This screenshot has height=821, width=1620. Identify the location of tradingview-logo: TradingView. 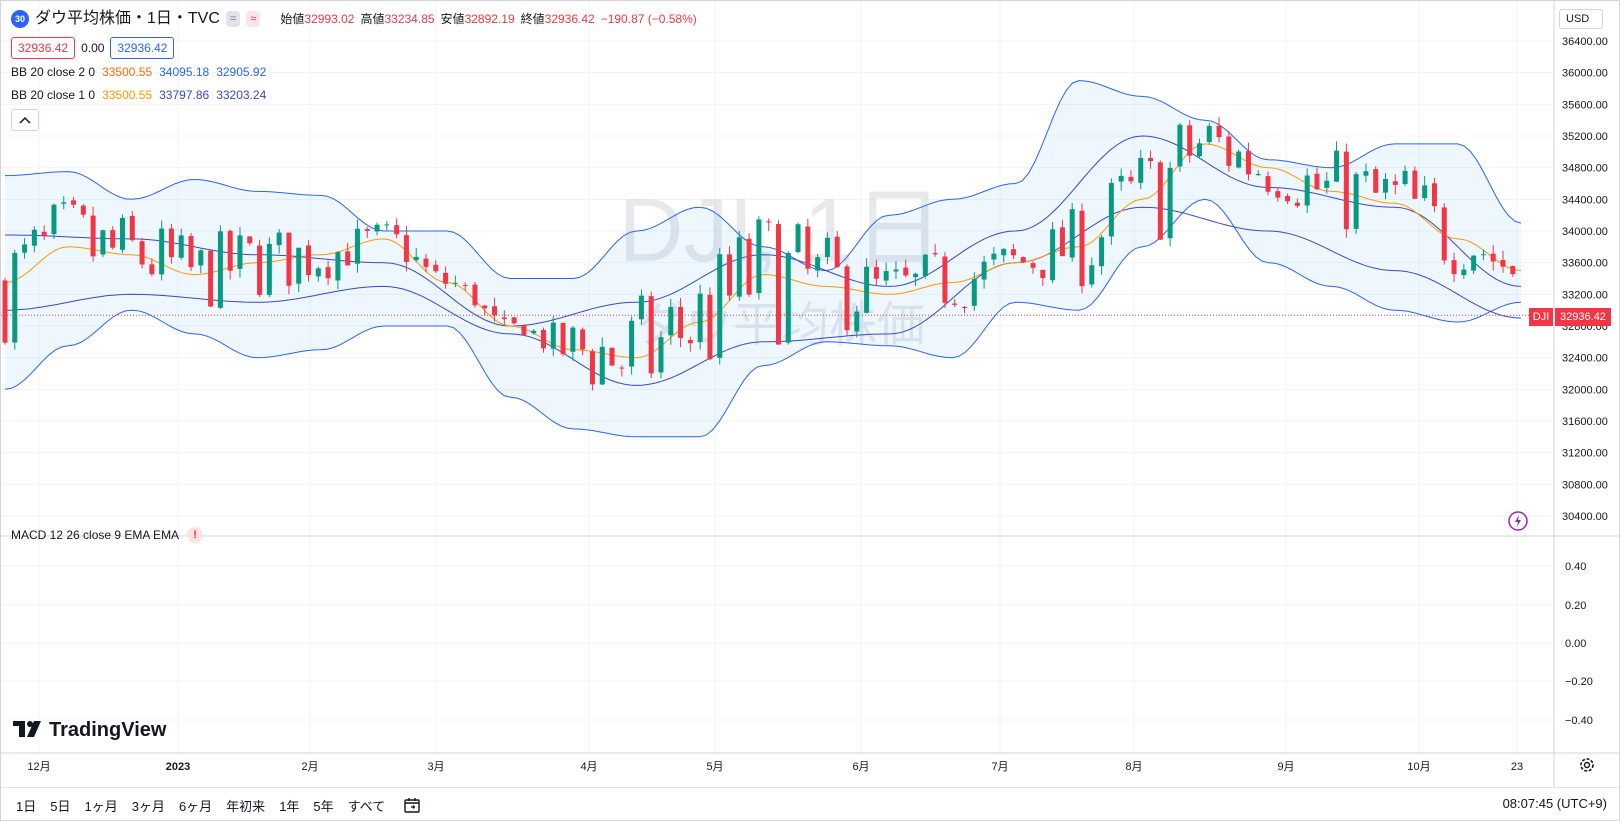
(89, 730).